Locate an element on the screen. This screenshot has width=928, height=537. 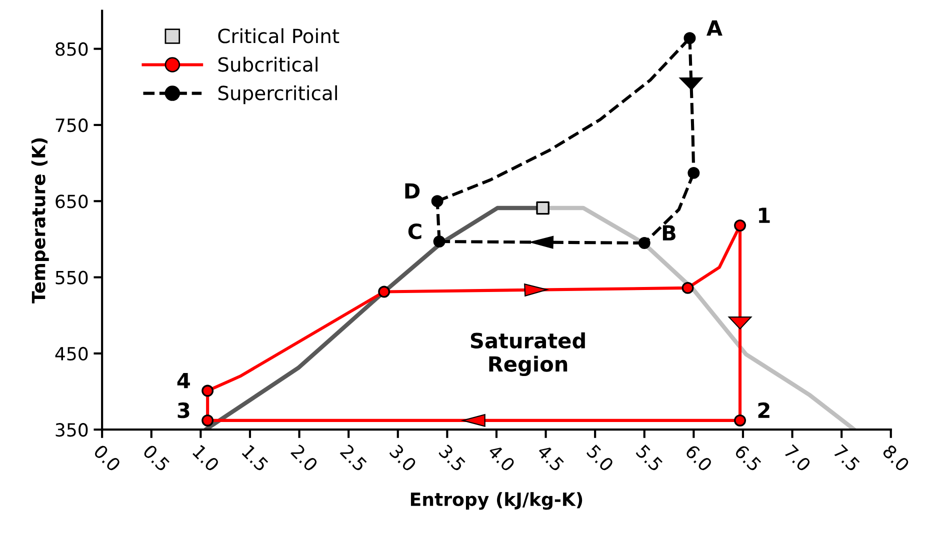
annotation: C is located at coordinates (415, 231).